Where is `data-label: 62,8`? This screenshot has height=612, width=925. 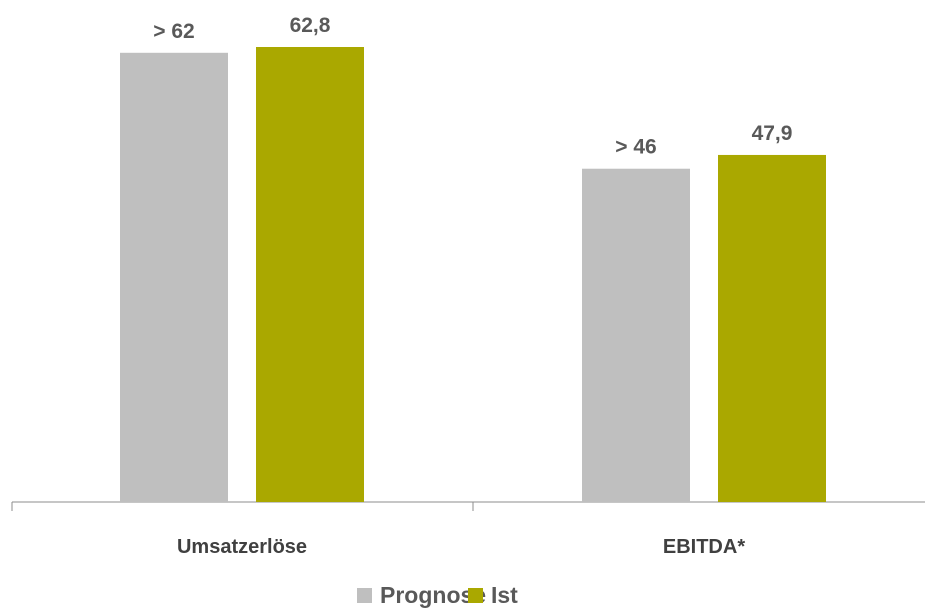 data-label: 62,8 is located at coordinates (310, 25).